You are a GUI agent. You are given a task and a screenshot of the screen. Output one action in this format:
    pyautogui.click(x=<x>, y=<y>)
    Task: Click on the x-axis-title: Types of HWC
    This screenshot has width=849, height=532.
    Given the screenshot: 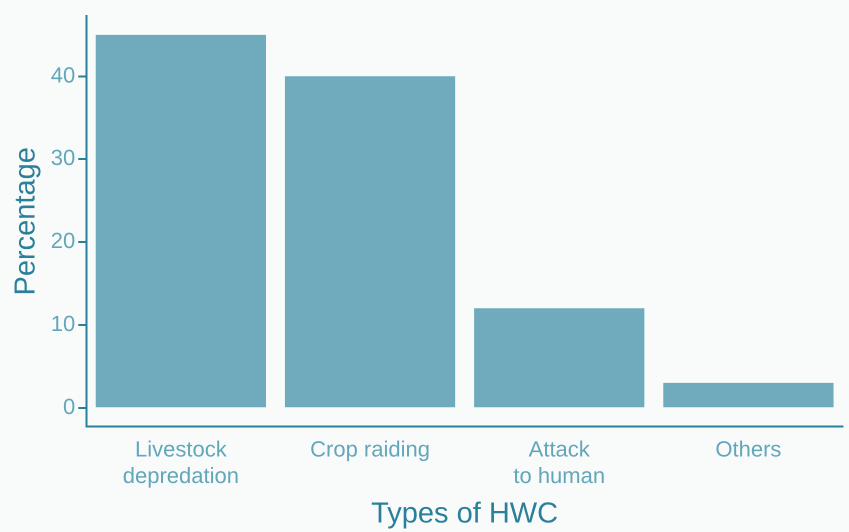 What is the action you would take?
    pyautogui.click(x=464, y=514)
    